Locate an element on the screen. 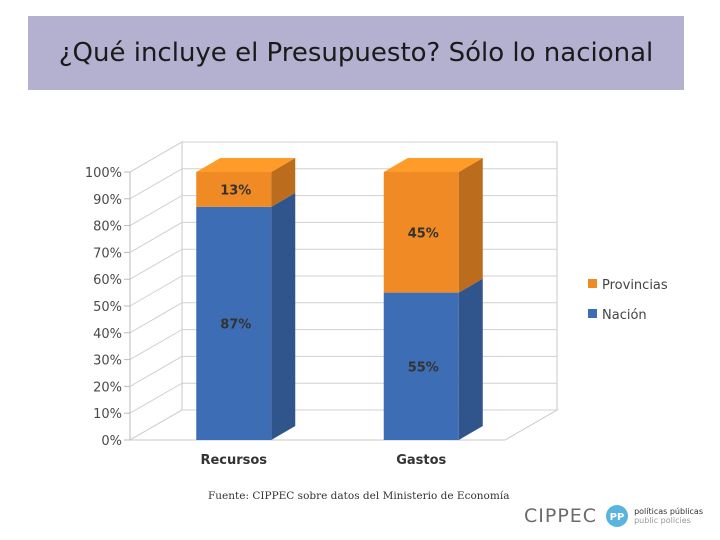  data-label: 45% is located at coordinates (423, 233).